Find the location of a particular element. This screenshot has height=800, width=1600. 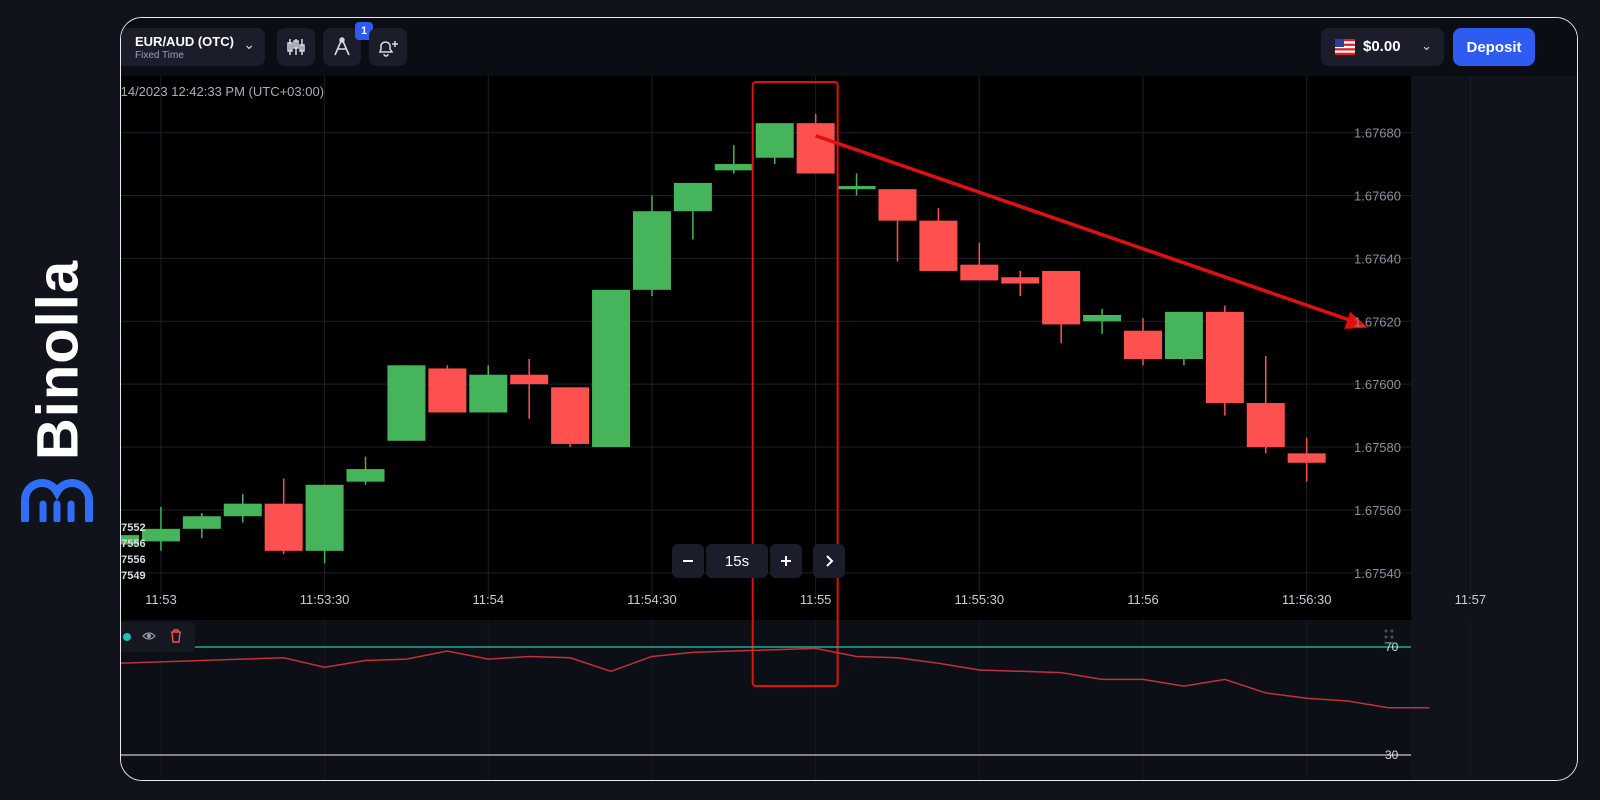

brand-panel: Binolla is located at coordinates (59, 400).